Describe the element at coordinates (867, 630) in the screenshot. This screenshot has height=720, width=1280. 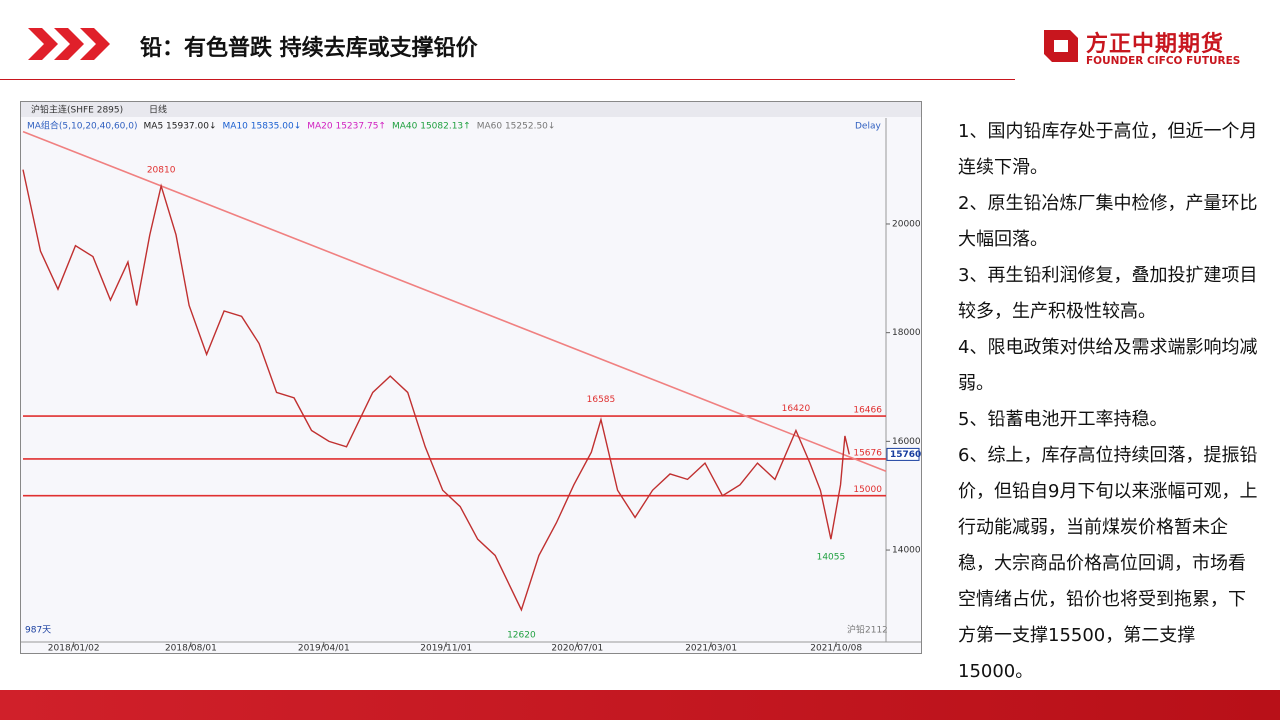
I see `contract-label: 沪铅2112` at that location.